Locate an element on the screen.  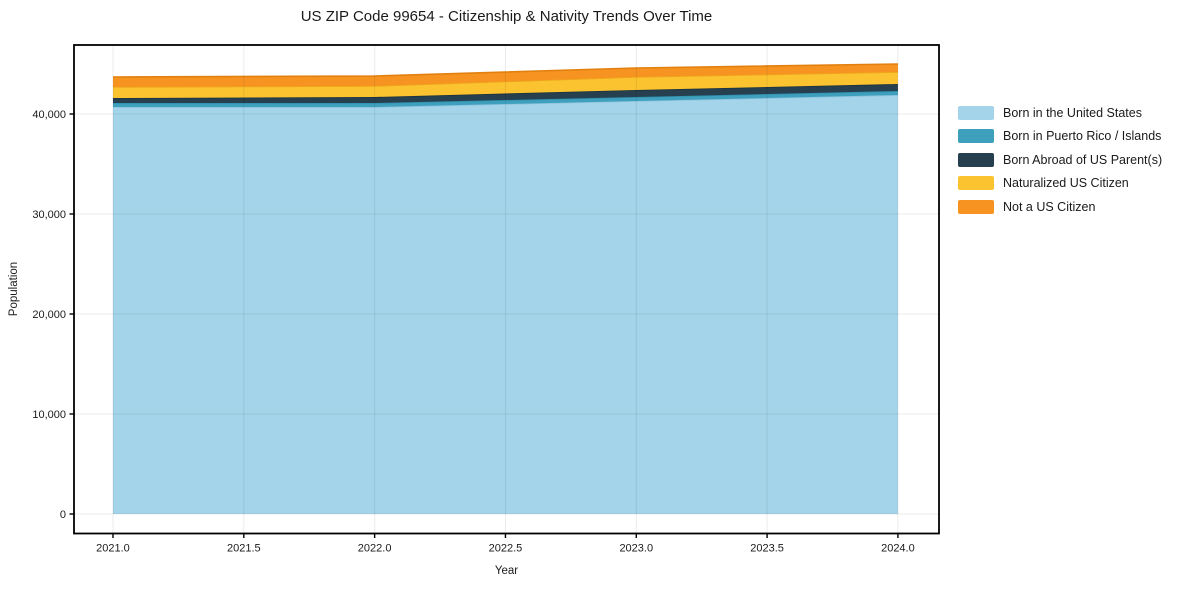
legend-item-2: Born Abroad of US Parent(s) is located at coordinates (1060, 159).